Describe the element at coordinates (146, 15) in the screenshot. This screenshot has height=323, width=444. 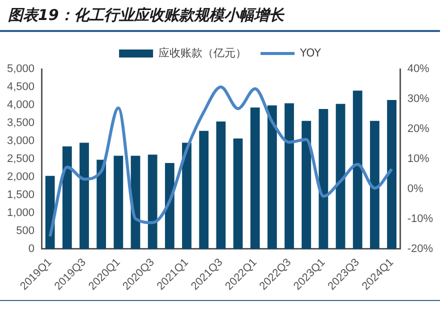
I see `chart-title: 图表19：化工行业应收账款规模小幅增长` at that location.